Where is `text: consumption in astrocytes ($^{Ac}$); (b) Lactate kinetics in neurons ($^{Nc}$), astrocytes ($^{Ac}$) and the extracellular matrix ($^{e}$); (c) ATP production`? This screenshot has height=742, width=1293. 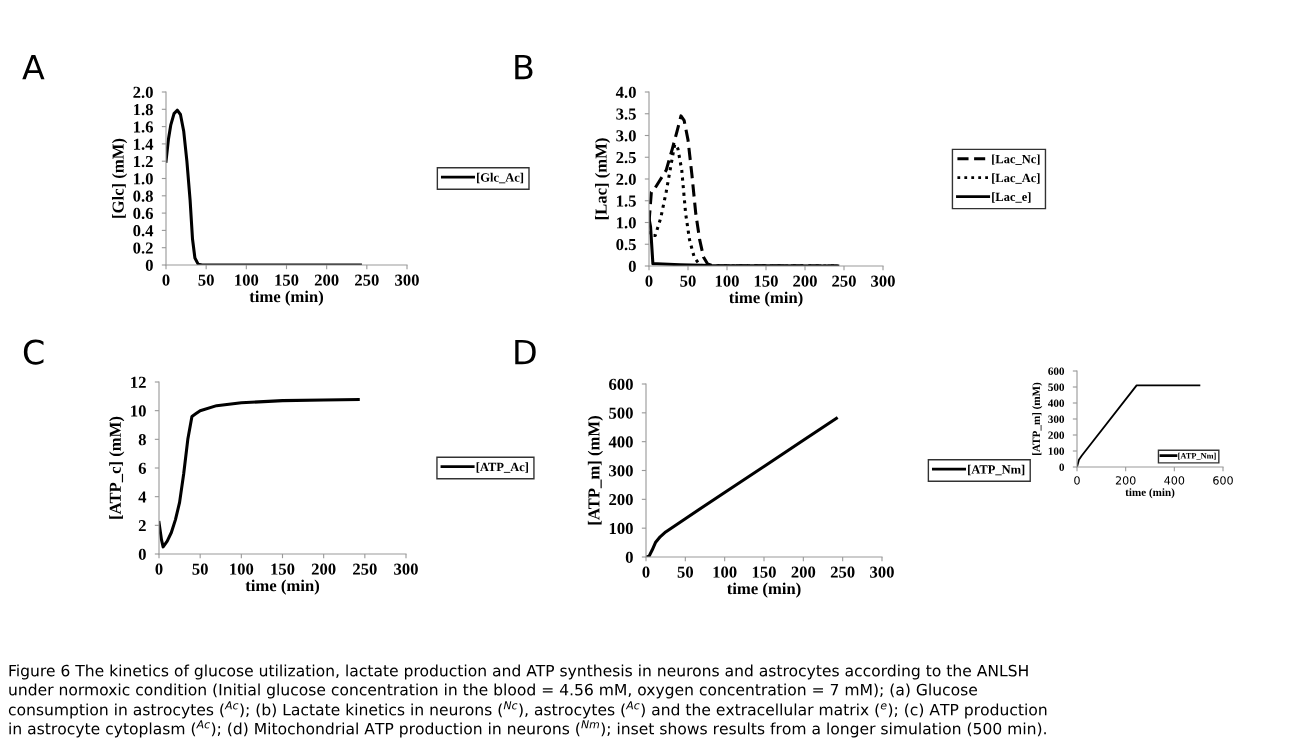
text: consumption in astrocytes ($^{Ac}$); (b) Lactate kinetics in neurons ($^{Nc}$), astrocytes ($^{Ac}$) and the extracellular matrix ($^{e}$); (c) ATP production is located at coordinates (527, 710).